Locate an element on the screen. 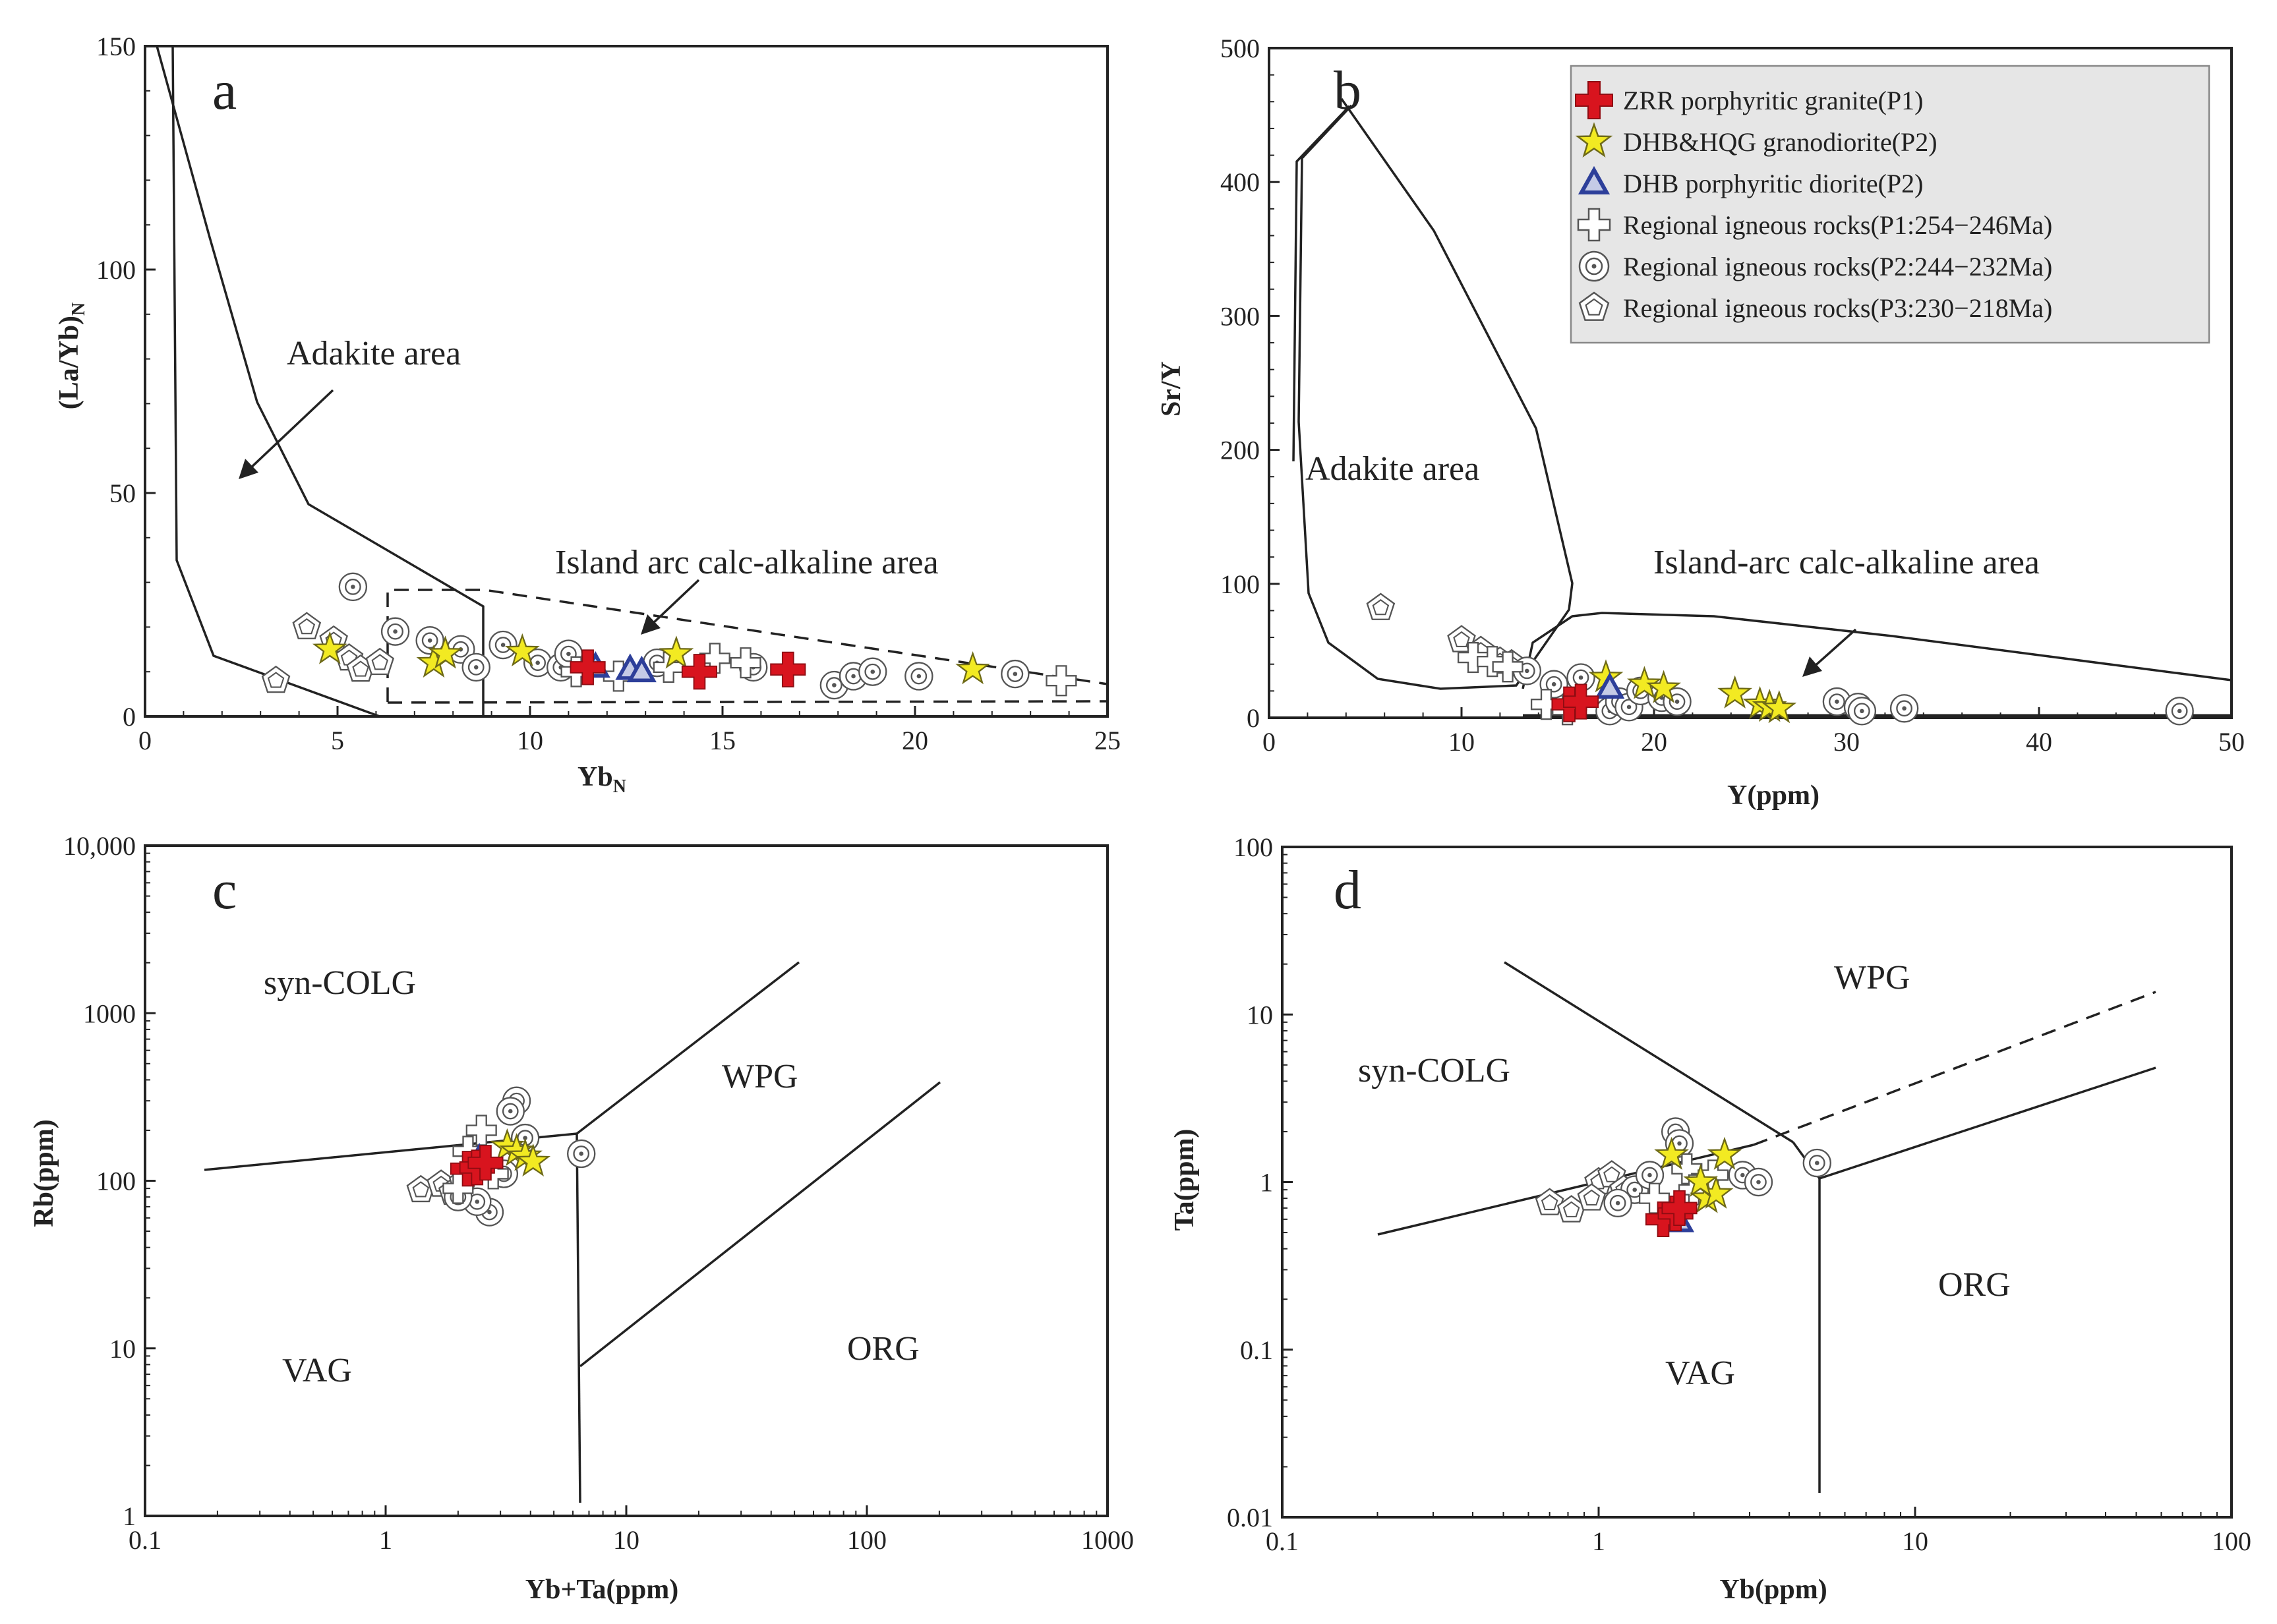  y-tick-label: 150 is located at coordinates (116, 46).